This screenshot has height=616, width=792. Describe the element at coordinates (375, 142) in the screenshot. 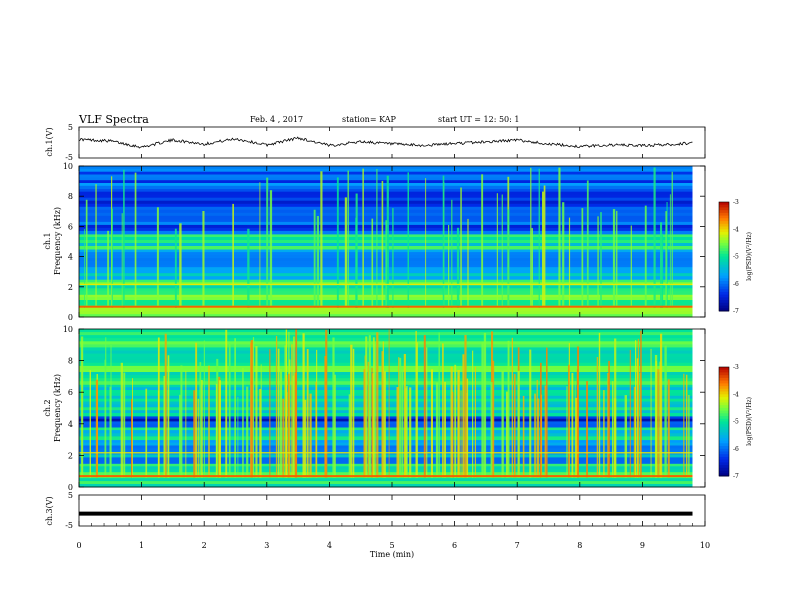

I see `ch1-waveform-panel: 5 -5 ch.1(V)` at that location.